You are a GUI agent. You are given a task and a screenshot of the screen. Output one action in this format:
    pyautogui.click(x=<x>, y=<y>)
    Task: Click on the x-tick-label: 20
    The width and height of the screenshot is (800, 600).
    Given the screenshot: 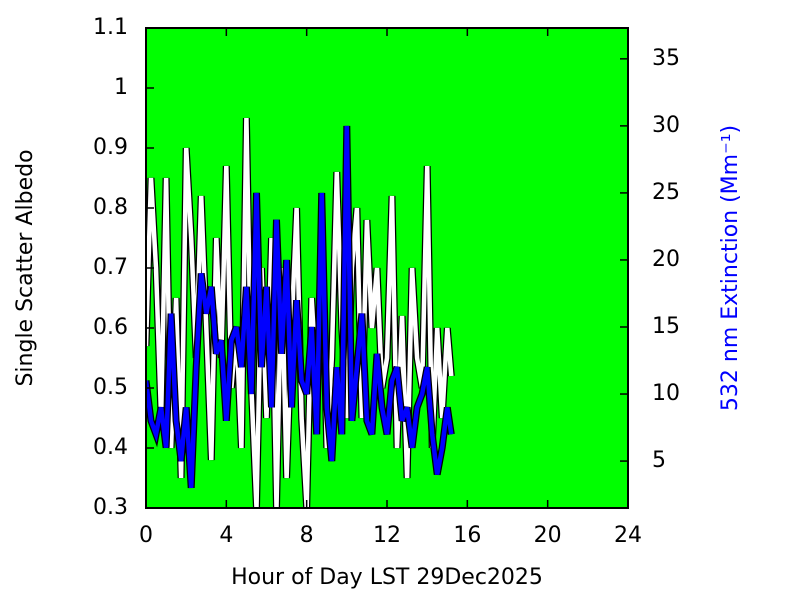 What is the action you would take?
    pyautogui.click(x=548, y=535)
    